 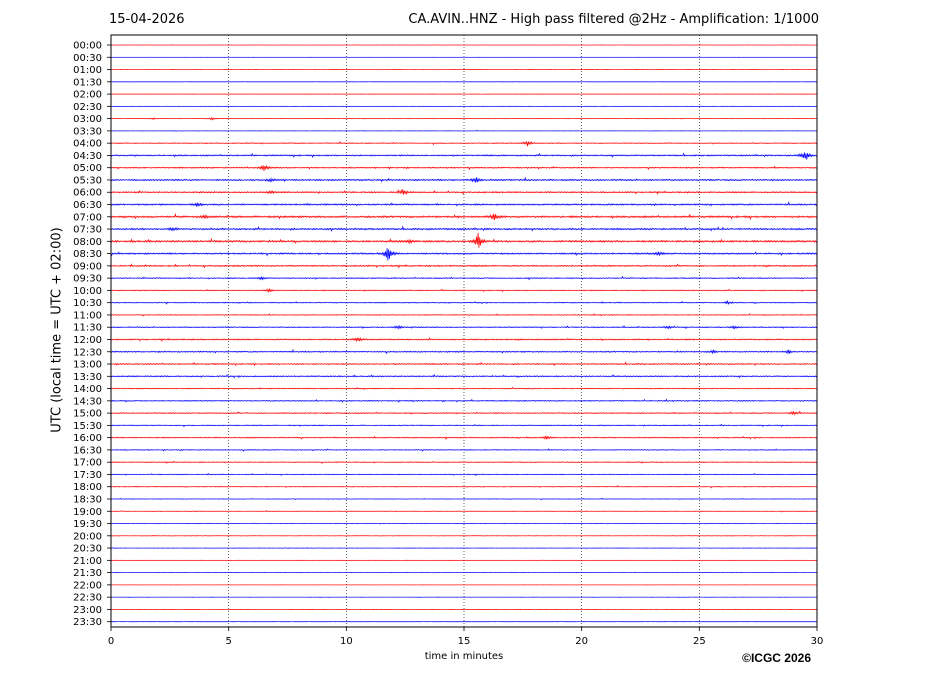 I want to click on row-label: 18:30, so click(x=87, y=499).